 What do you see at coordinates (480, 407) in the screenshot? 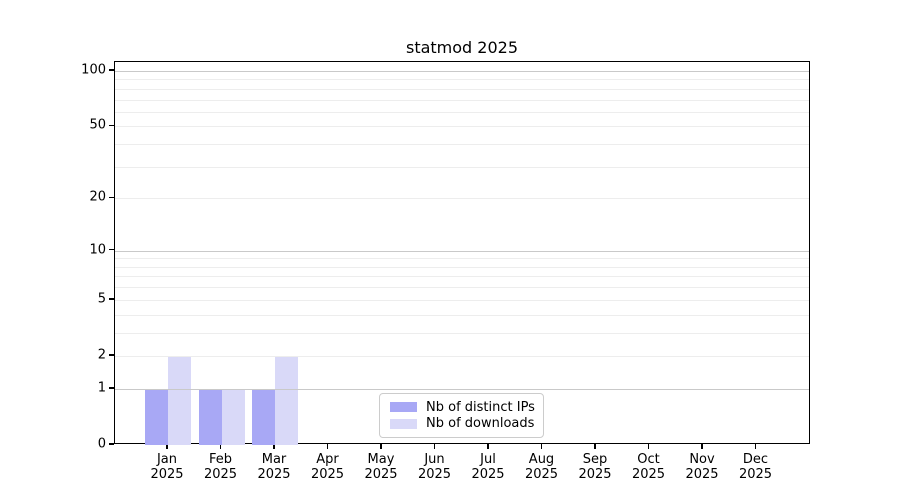
I see `legend-label-distinct-ips: Nb of distinct IPs` at bounding box center [480, 407].